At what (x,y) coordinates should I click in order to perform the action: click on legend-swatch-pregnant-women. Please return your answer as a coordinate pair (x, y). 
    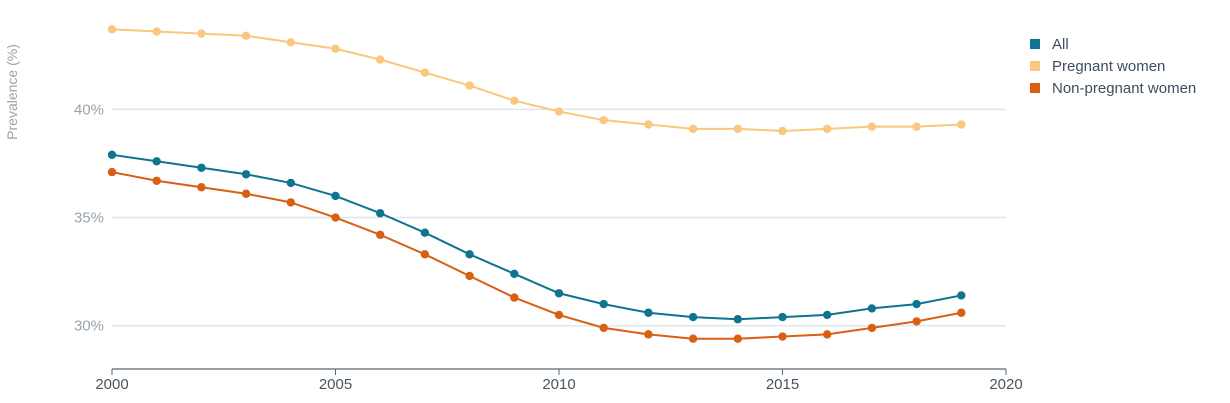
    Looking at the image, I should click on (1035, 66).